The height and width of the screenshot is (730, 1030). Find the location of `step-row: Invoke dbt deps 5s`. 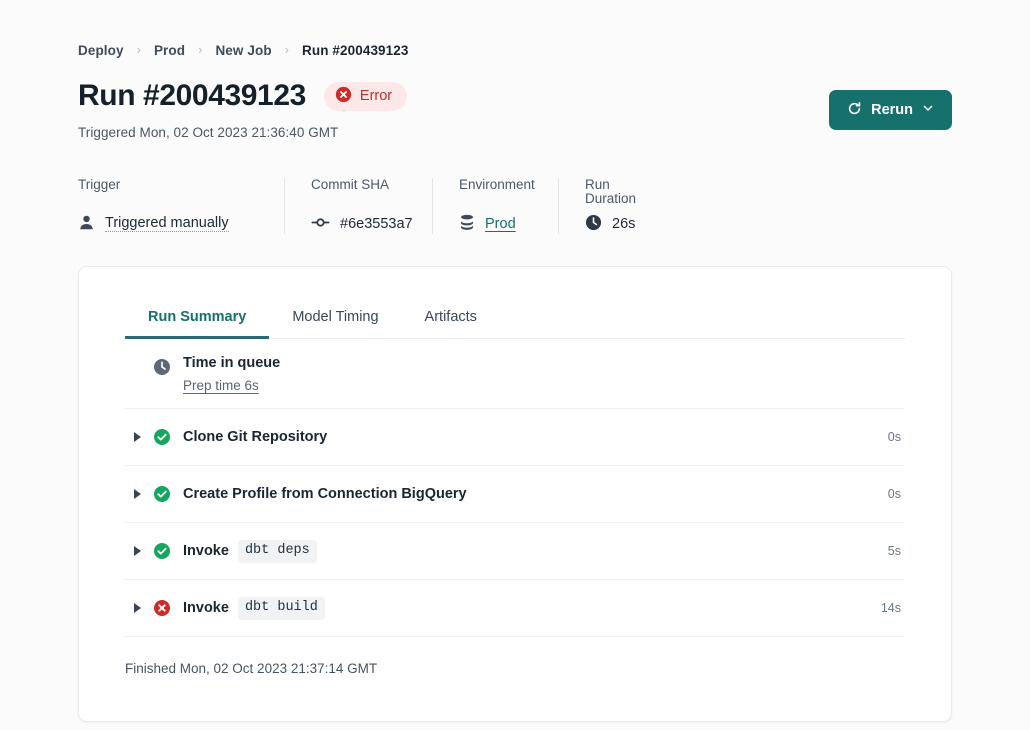

step-row: Invoke dbt deps 5s is located at coordinates (515, 552).